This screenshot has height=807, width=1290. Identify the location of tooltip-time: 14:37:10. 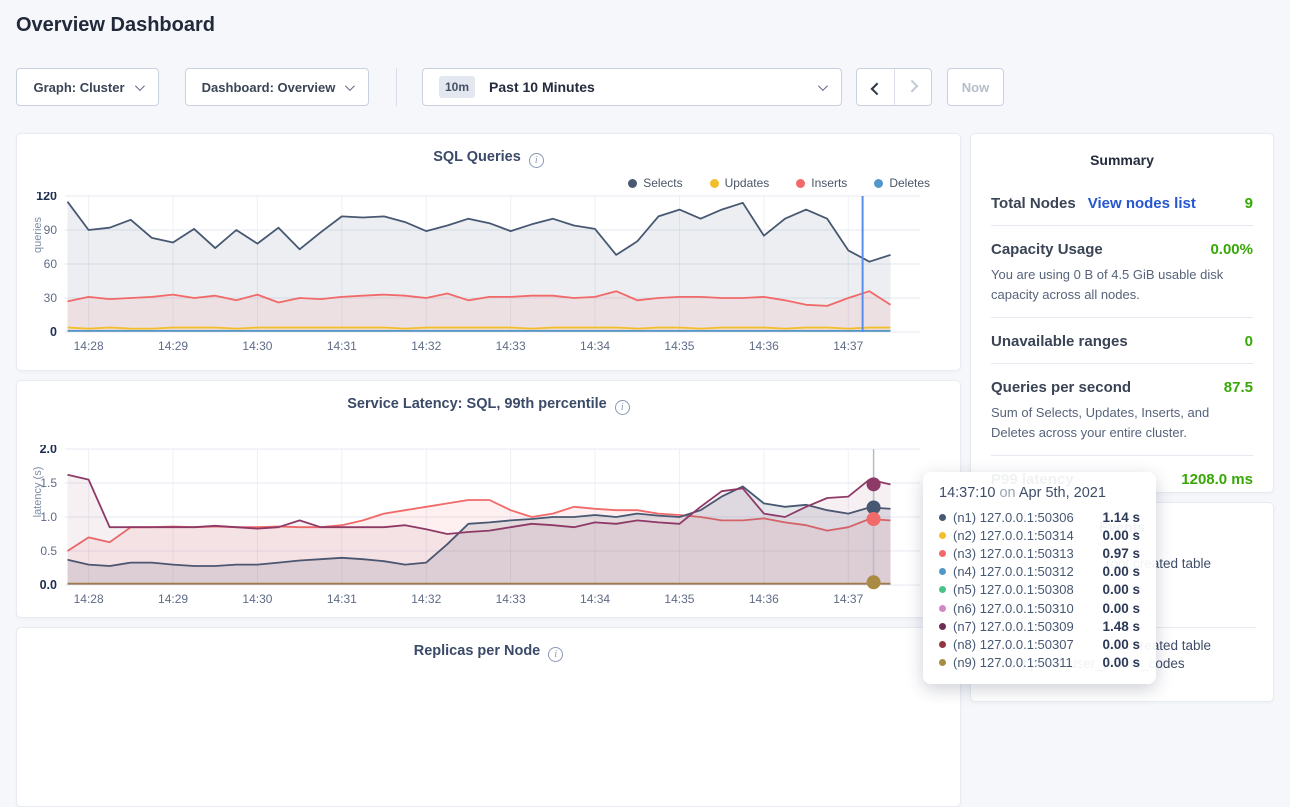
(967, 493).